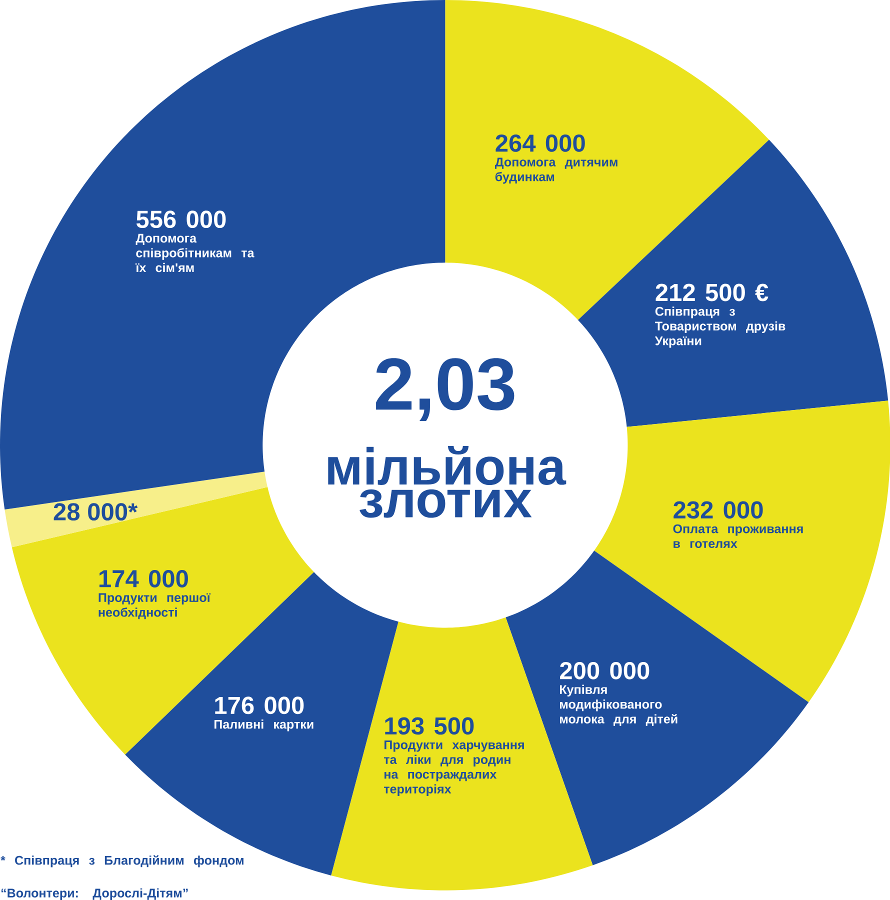 The image size is (890, 900). What do you see at coordinates (720, 327) in the screenshot?
I see `slice-label: Співпраця з Товариством друзів України` at bounding box center [720, 327].